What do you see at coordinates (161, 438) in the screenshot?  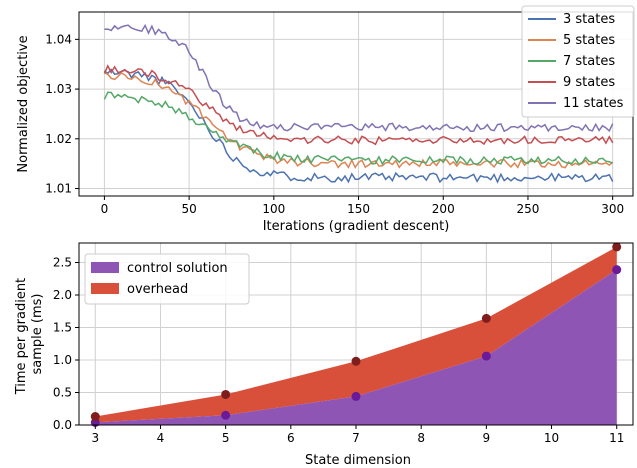 I see `bottom-x-tick-label: 4` at bounding box center [161, 438].